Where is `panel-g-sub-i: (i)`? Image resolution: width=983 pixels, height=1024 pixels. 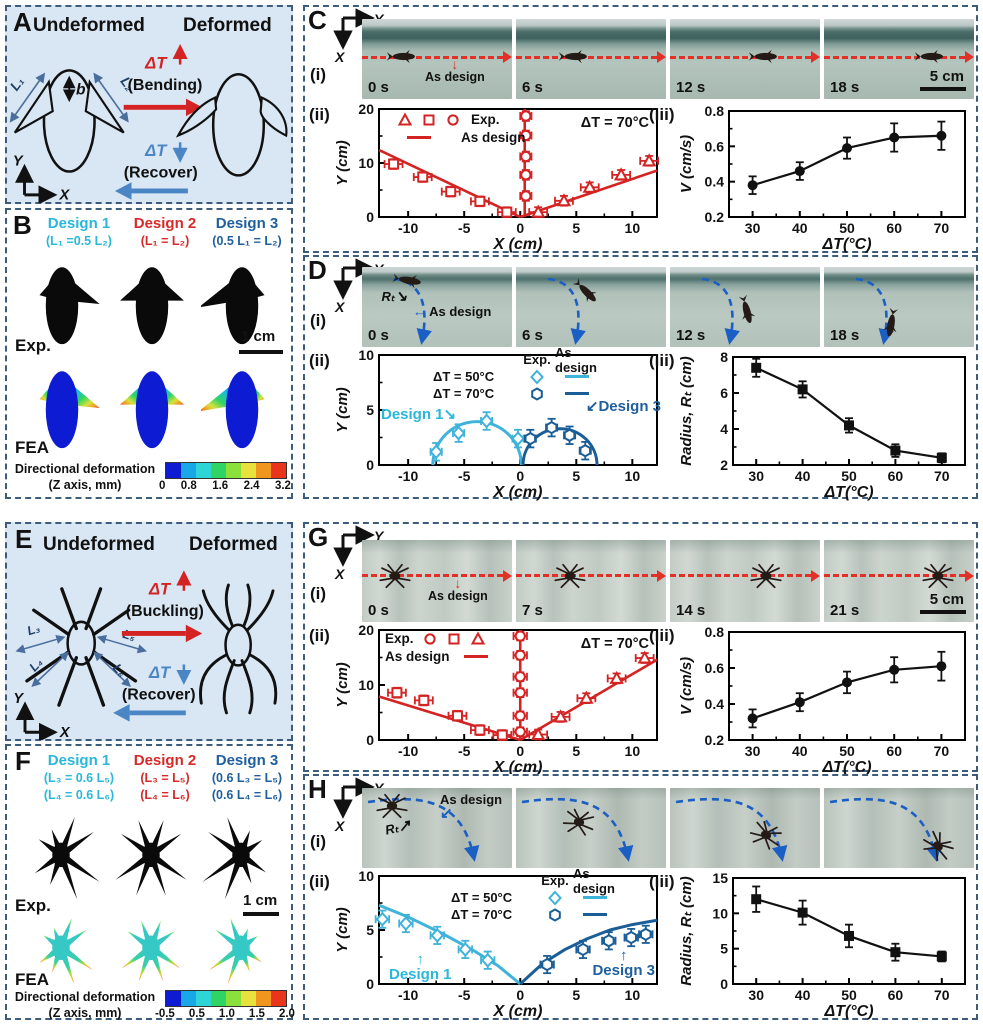 panel-g-sub-i: (i) is located at coordinates (318, 593).